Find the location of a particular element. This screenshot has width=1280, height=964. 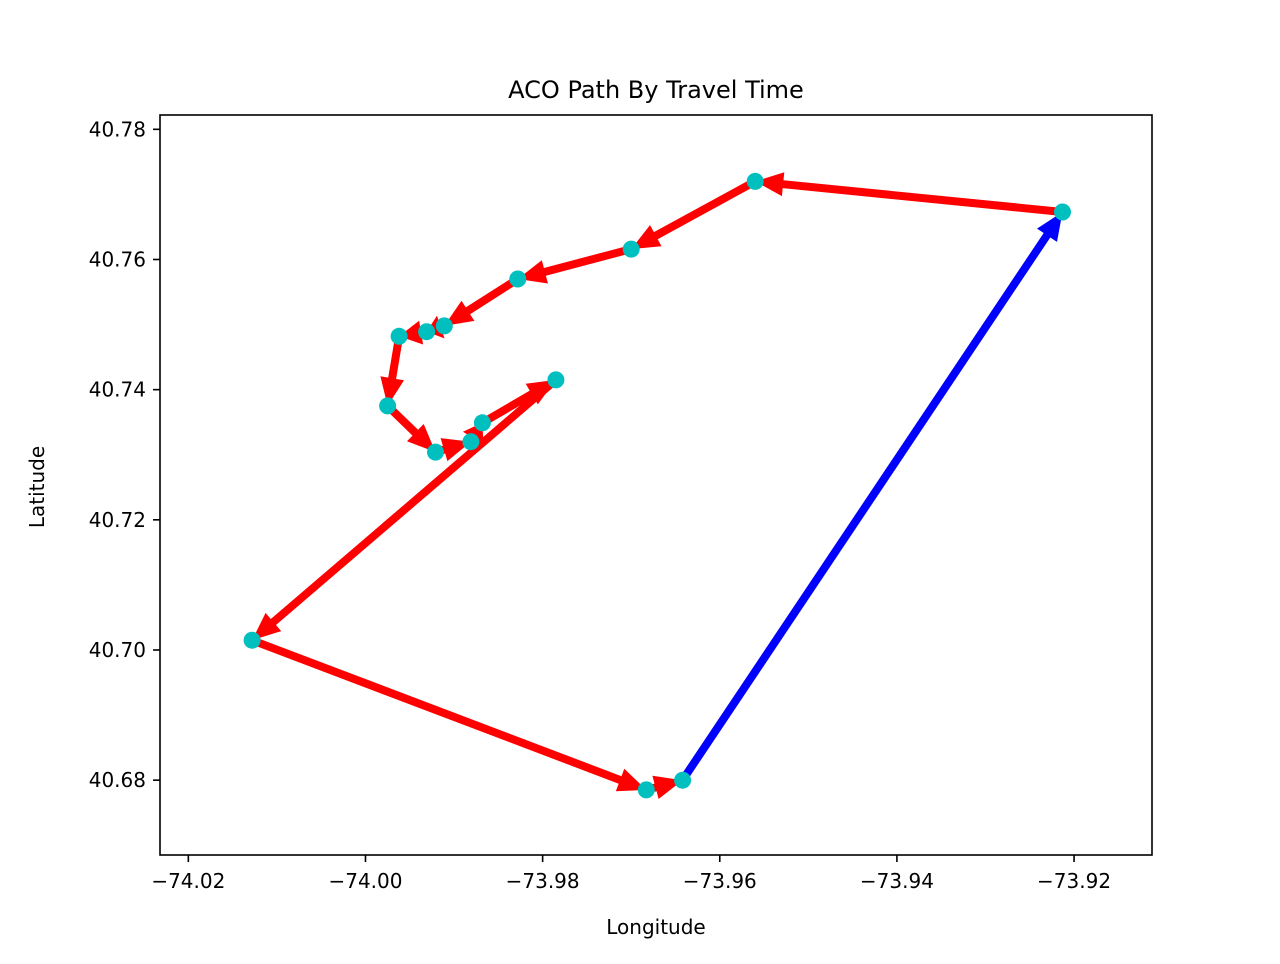

y-axis-label: Latitude is located at coordinates (37, 487).